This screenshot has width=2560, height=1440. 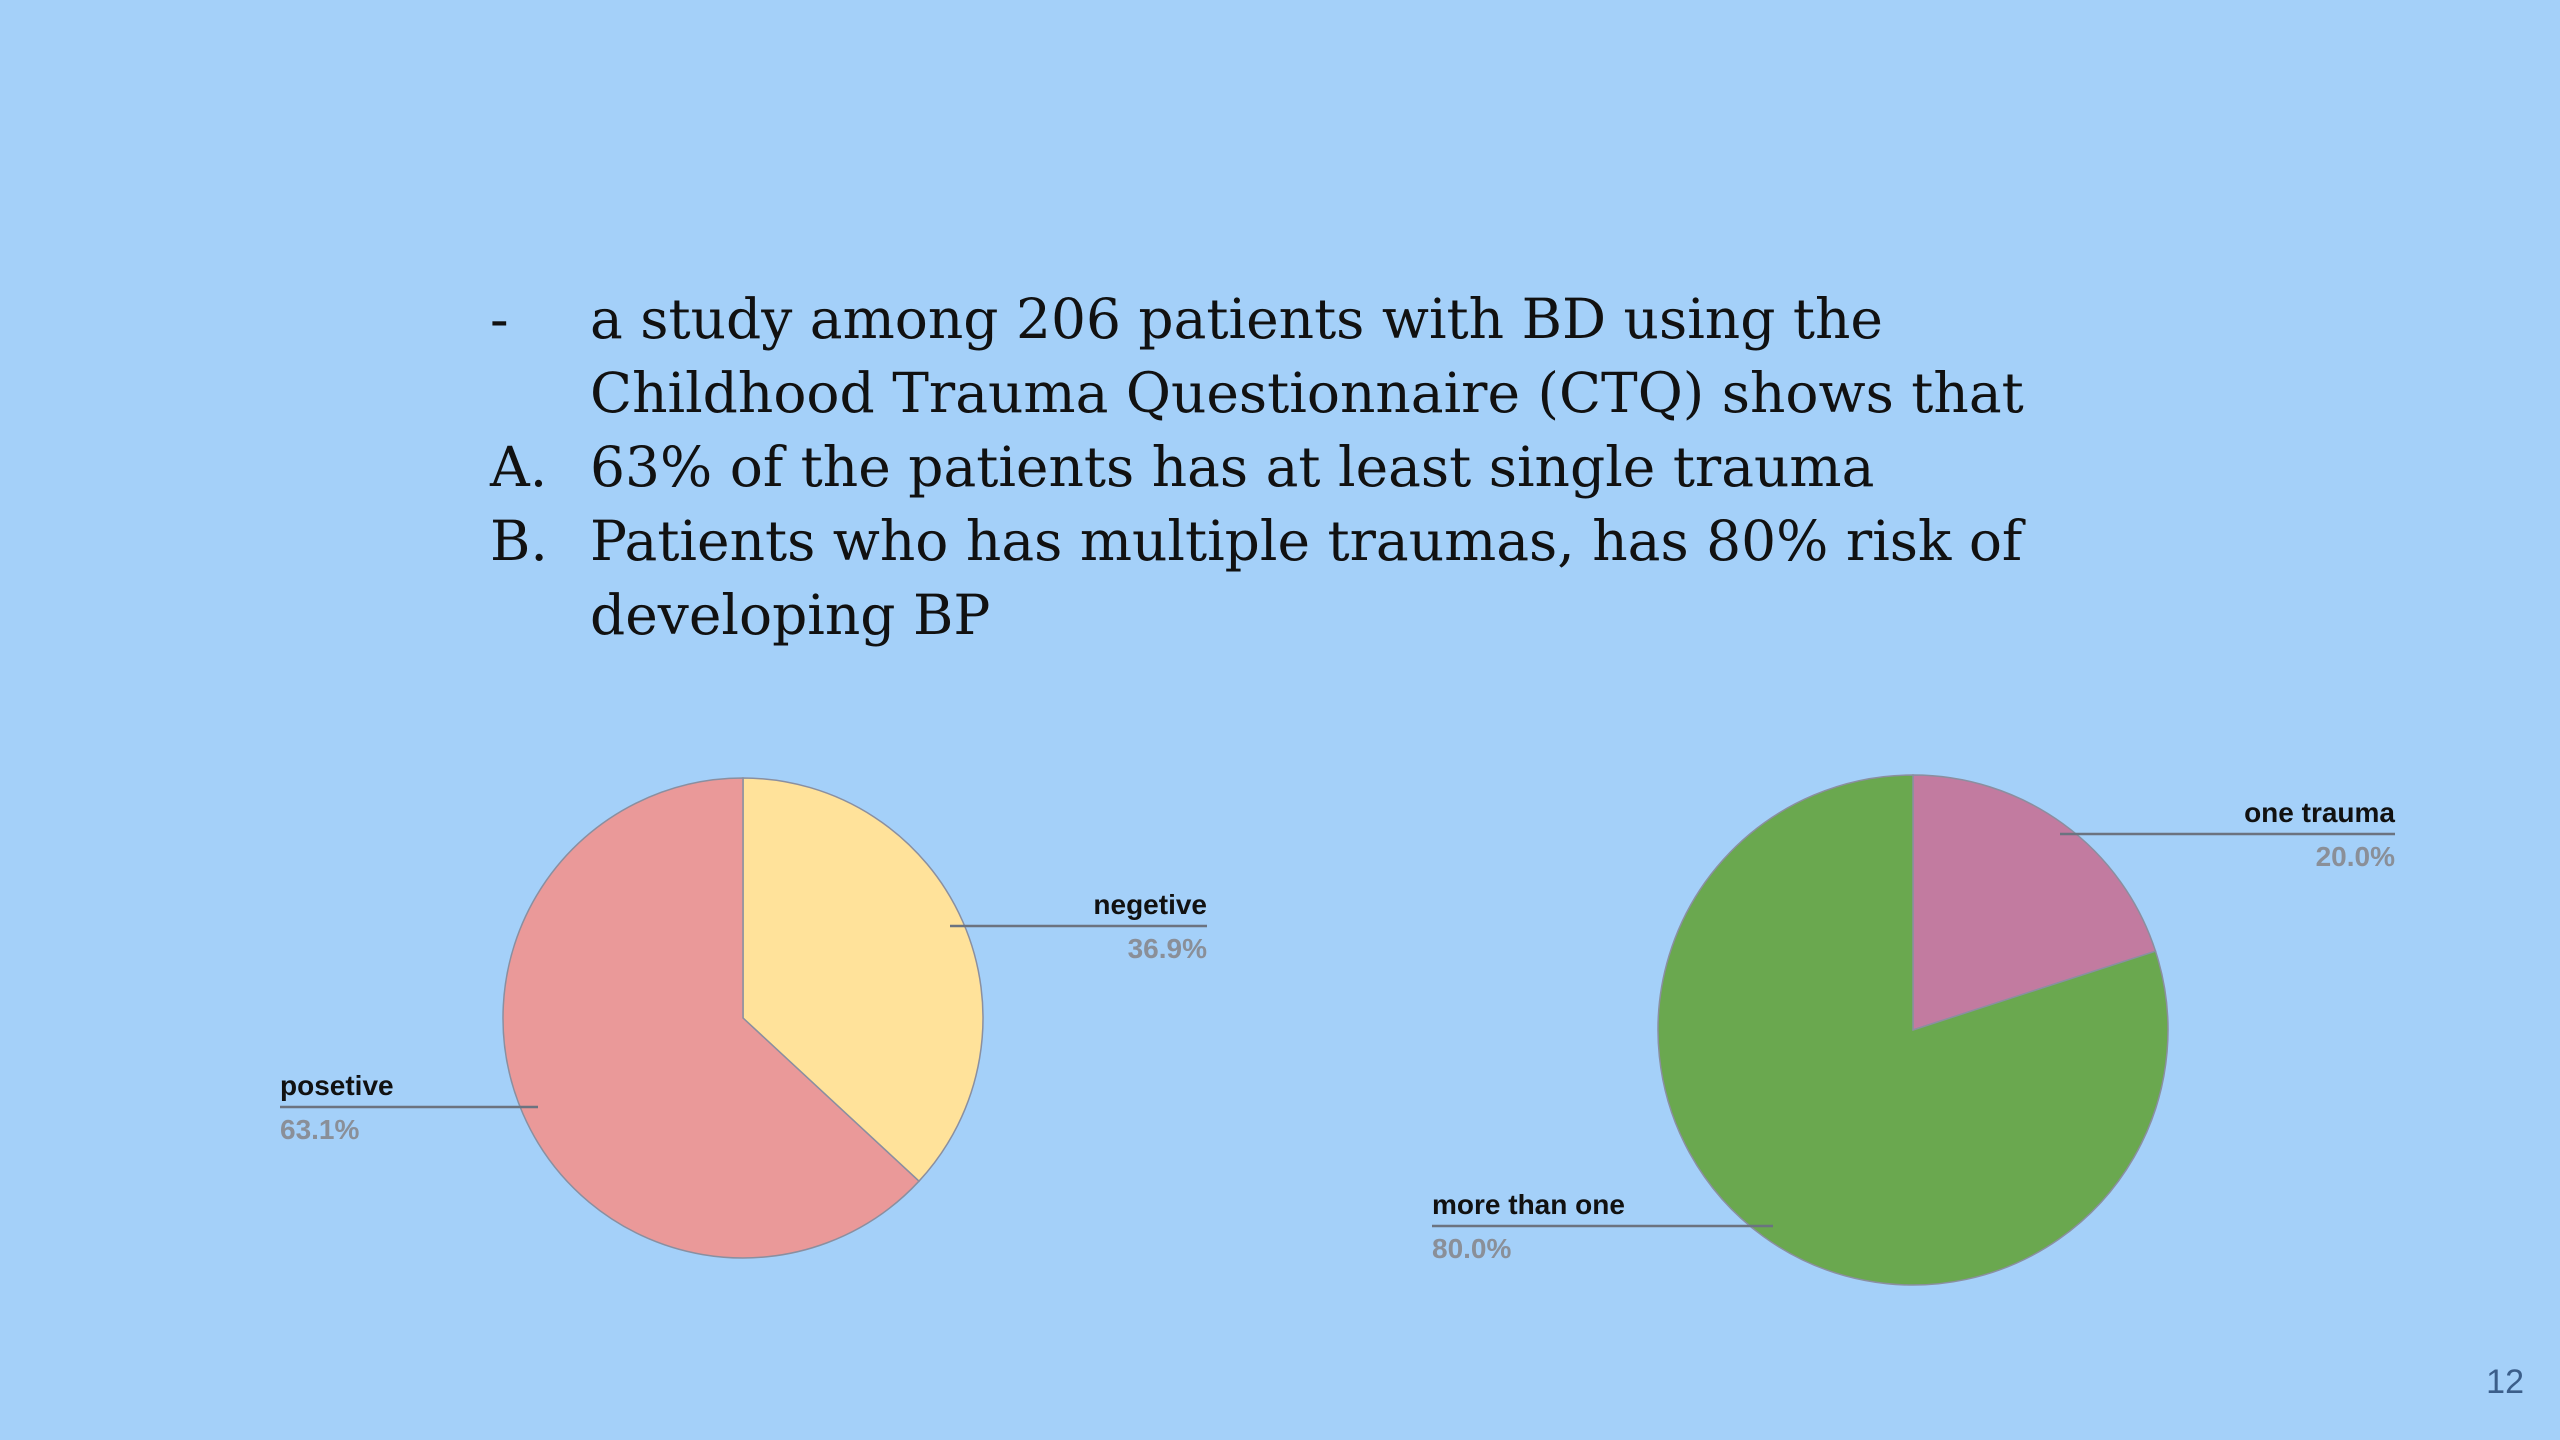 What do you see at coordinates (2034, 903) in the screenshot?
I see `pie-slice-one-trauma` at bounding box center [2034, 903].